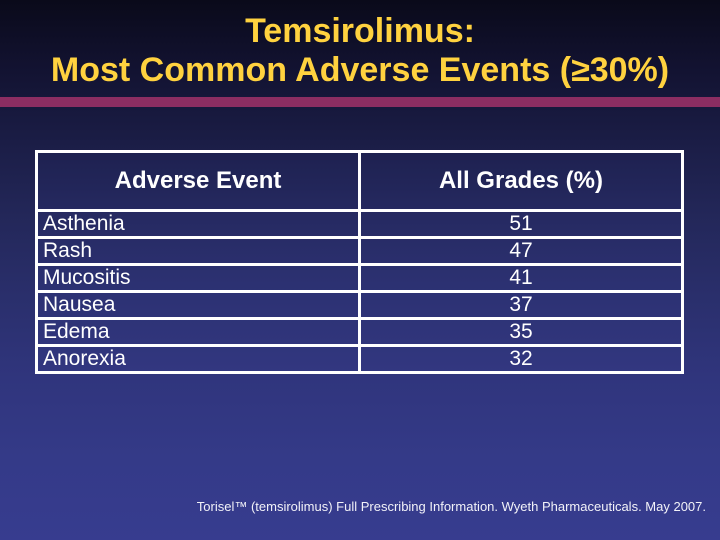  Describe the element at coordinates (521, 332) in the screenshot. I see `grade-percent-cell: 35` at that location.